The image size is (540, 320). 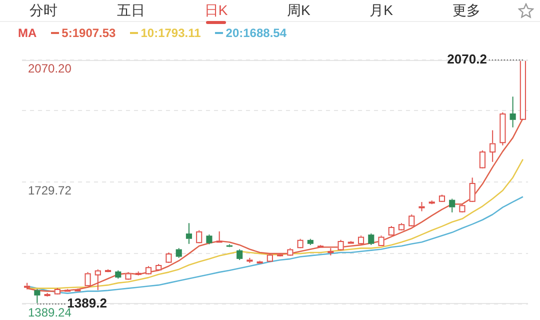 What do you see at coordinates (27, 33) in the screenshot?
I see `legend-title: MA` at bounding box center [27, 33].